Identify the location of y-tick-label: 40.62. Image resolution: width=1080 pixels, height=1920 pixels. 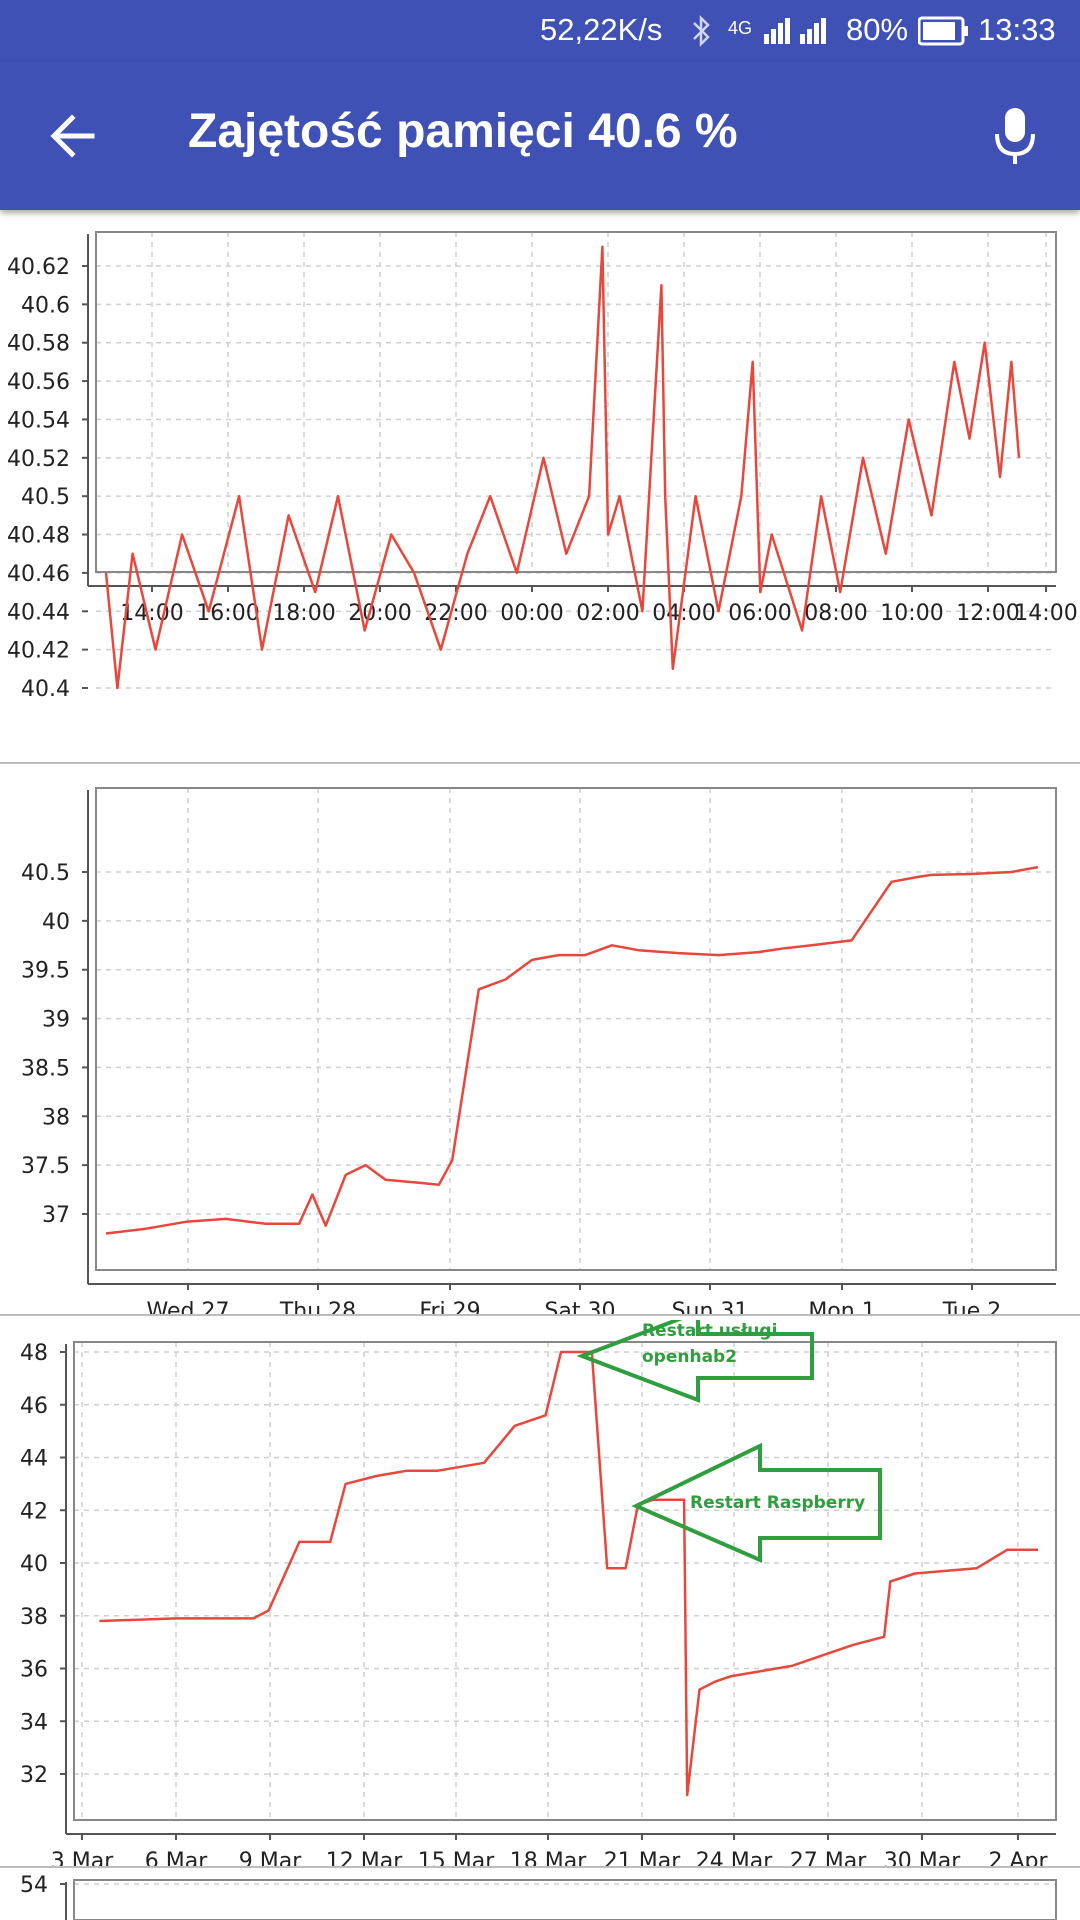
(38, 267).